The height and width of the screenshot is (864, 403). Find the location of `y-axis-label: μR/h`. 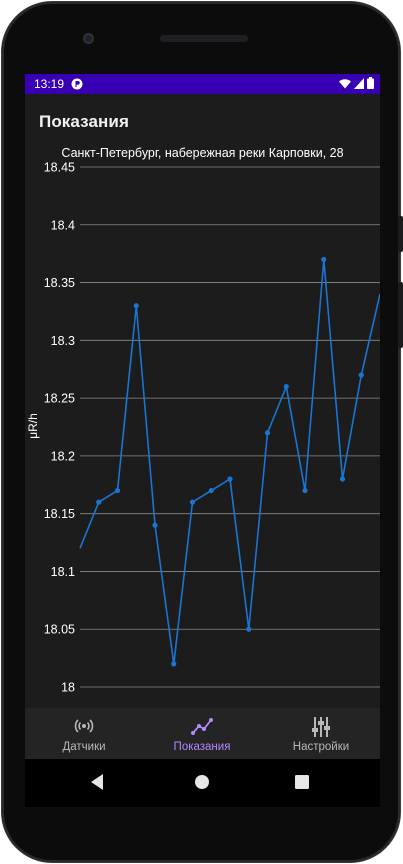

y-axis-label: μR/h is located at coordinates (33, 426).